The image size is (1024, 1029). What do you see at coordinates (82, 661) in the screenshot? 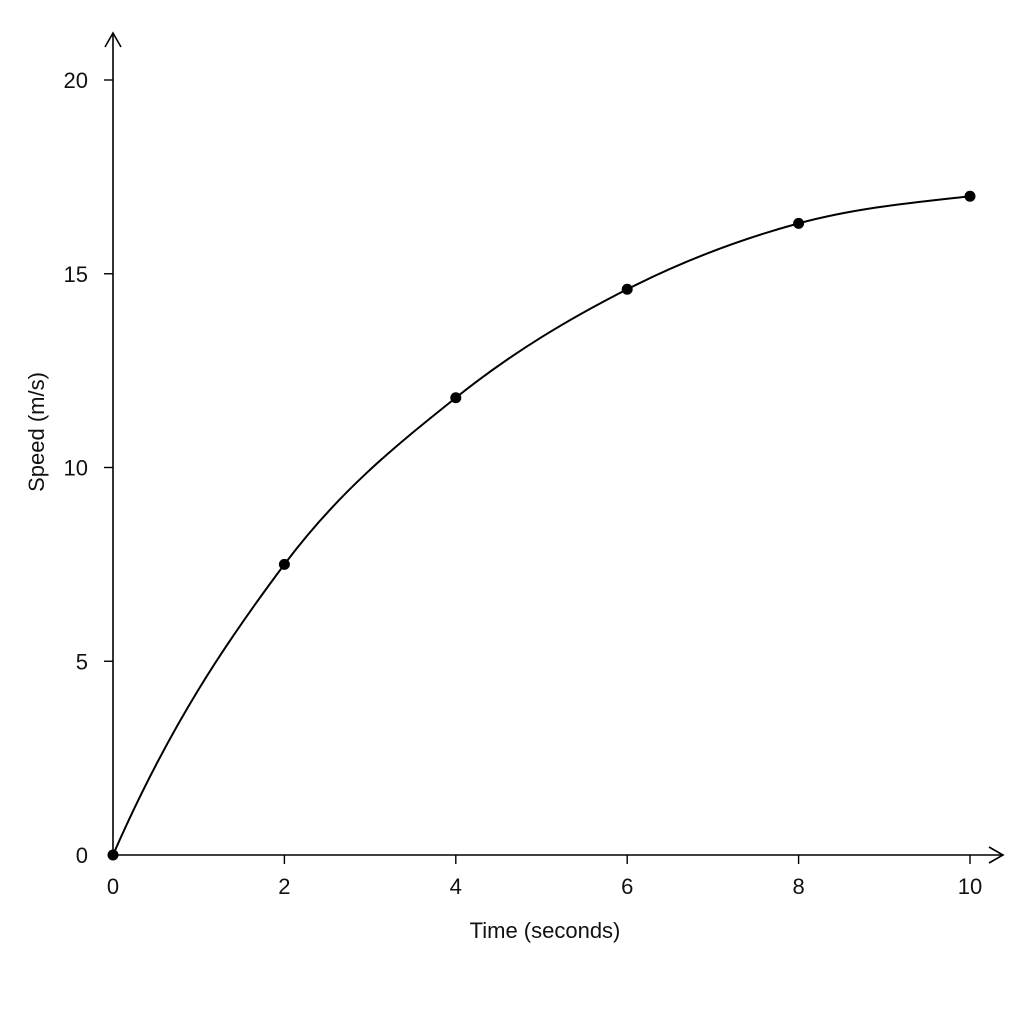
I see `y-tick-label: 5` at bounding box center [82, 661].